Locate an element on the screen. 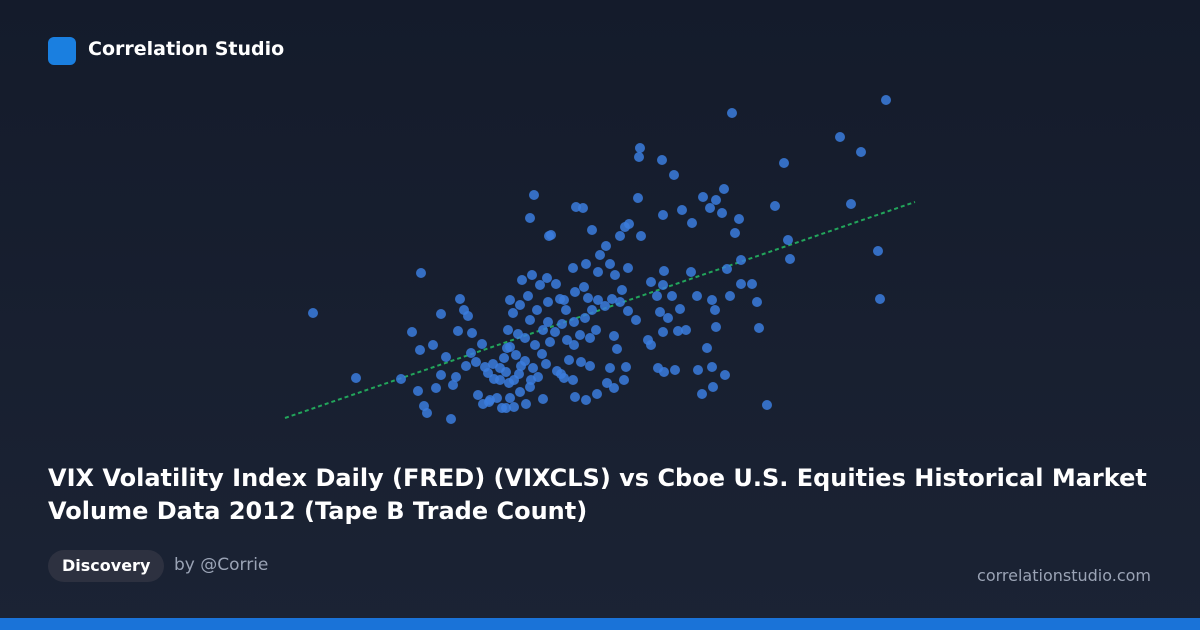 This screenshot has height=630, width=1200. logo is located at coordinates (62, 51).